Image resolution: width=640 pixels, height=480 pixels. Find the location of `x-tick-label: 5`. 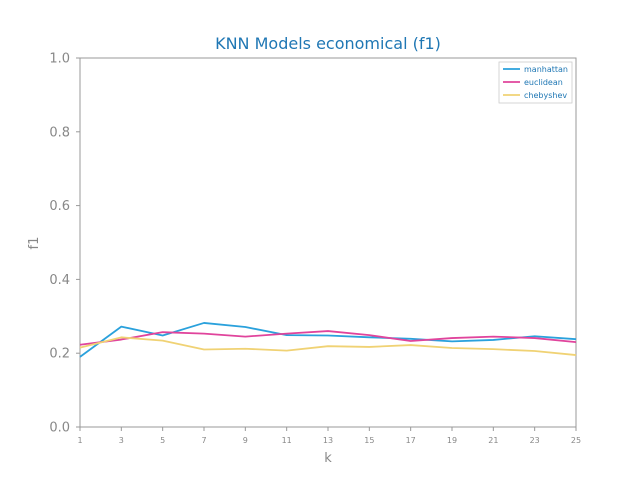

x-tick-label: 5 is located at coordinates (162, 440).